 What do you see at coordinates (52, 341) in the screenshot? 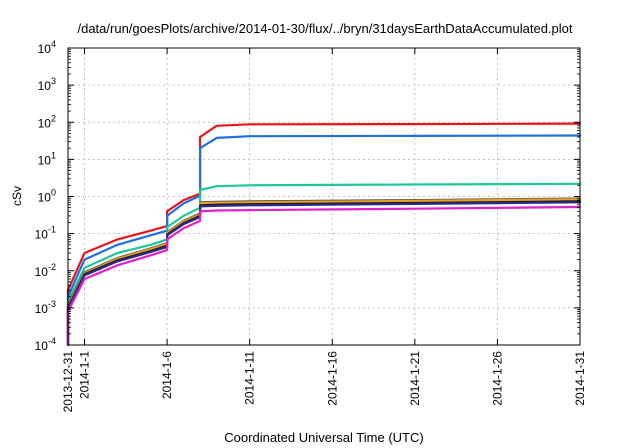
I see `y-tick-exponent: -4` at bounding box center [52, 341].